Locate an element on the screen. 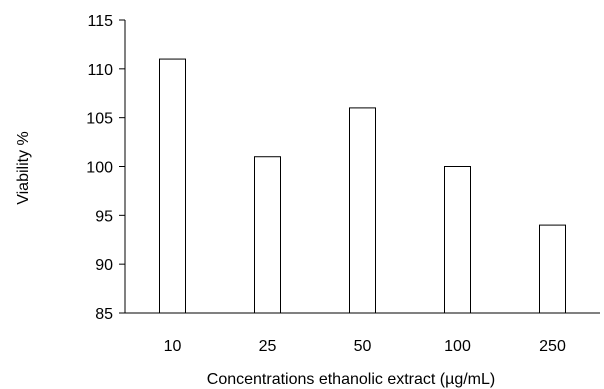  x-tick-label: 250 is located at coordinates (552, 346).